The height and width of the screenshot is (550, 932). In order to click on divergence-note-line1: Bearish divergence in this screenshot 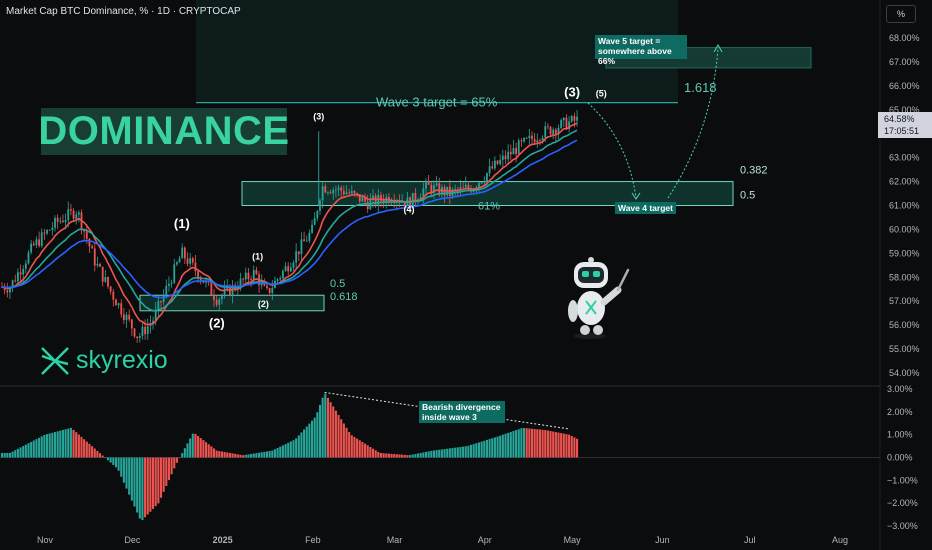, I will do `click(461, 407)`.